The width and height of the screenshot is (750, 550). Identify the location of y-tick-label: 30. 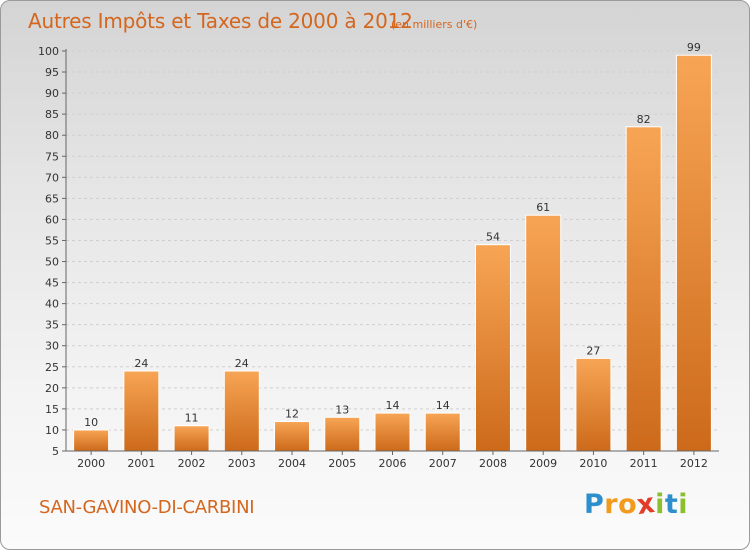
(52, 346).